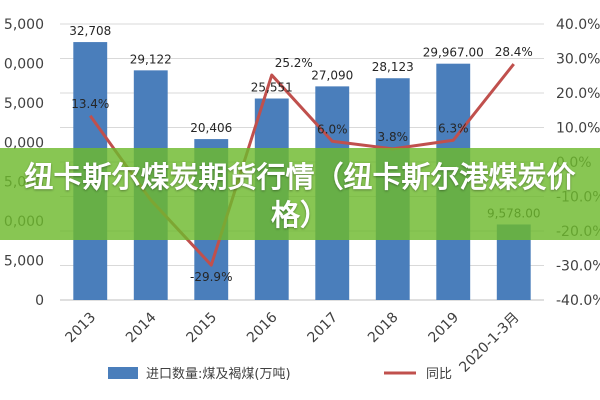  Describe the element at coordinates (90, 104) in the screenshot. I see `line-value-label: 13.4%` at that location.